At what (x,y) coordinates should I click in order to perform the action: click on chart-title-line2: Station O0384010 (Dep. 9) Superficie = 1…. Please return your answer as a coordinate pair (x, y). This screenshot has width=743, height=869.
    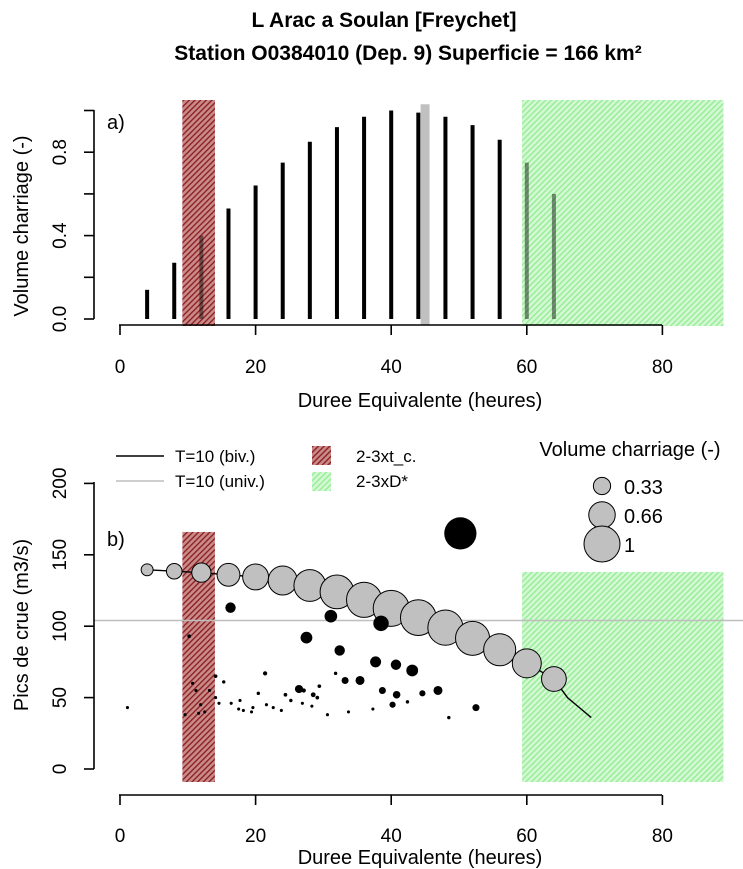
    Looking at the image, I should click on (407, 53).